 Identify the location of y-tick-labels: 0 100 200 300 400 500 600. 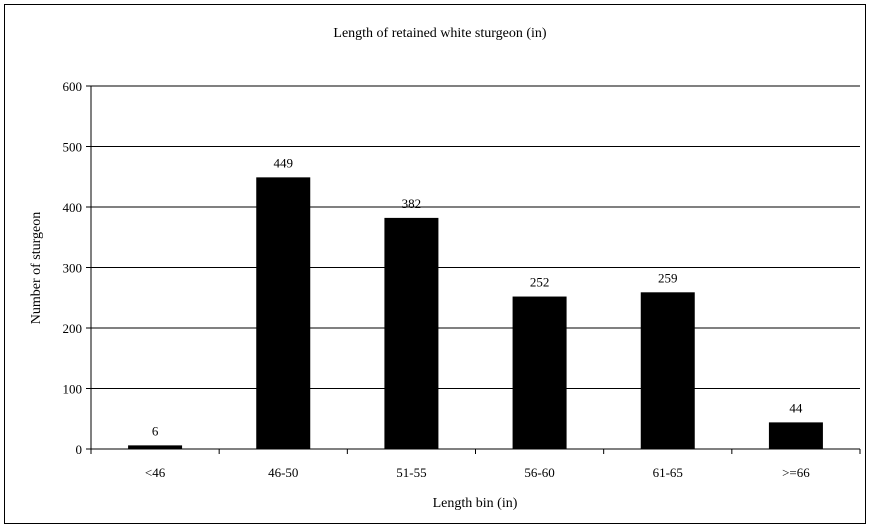
(73, 268).